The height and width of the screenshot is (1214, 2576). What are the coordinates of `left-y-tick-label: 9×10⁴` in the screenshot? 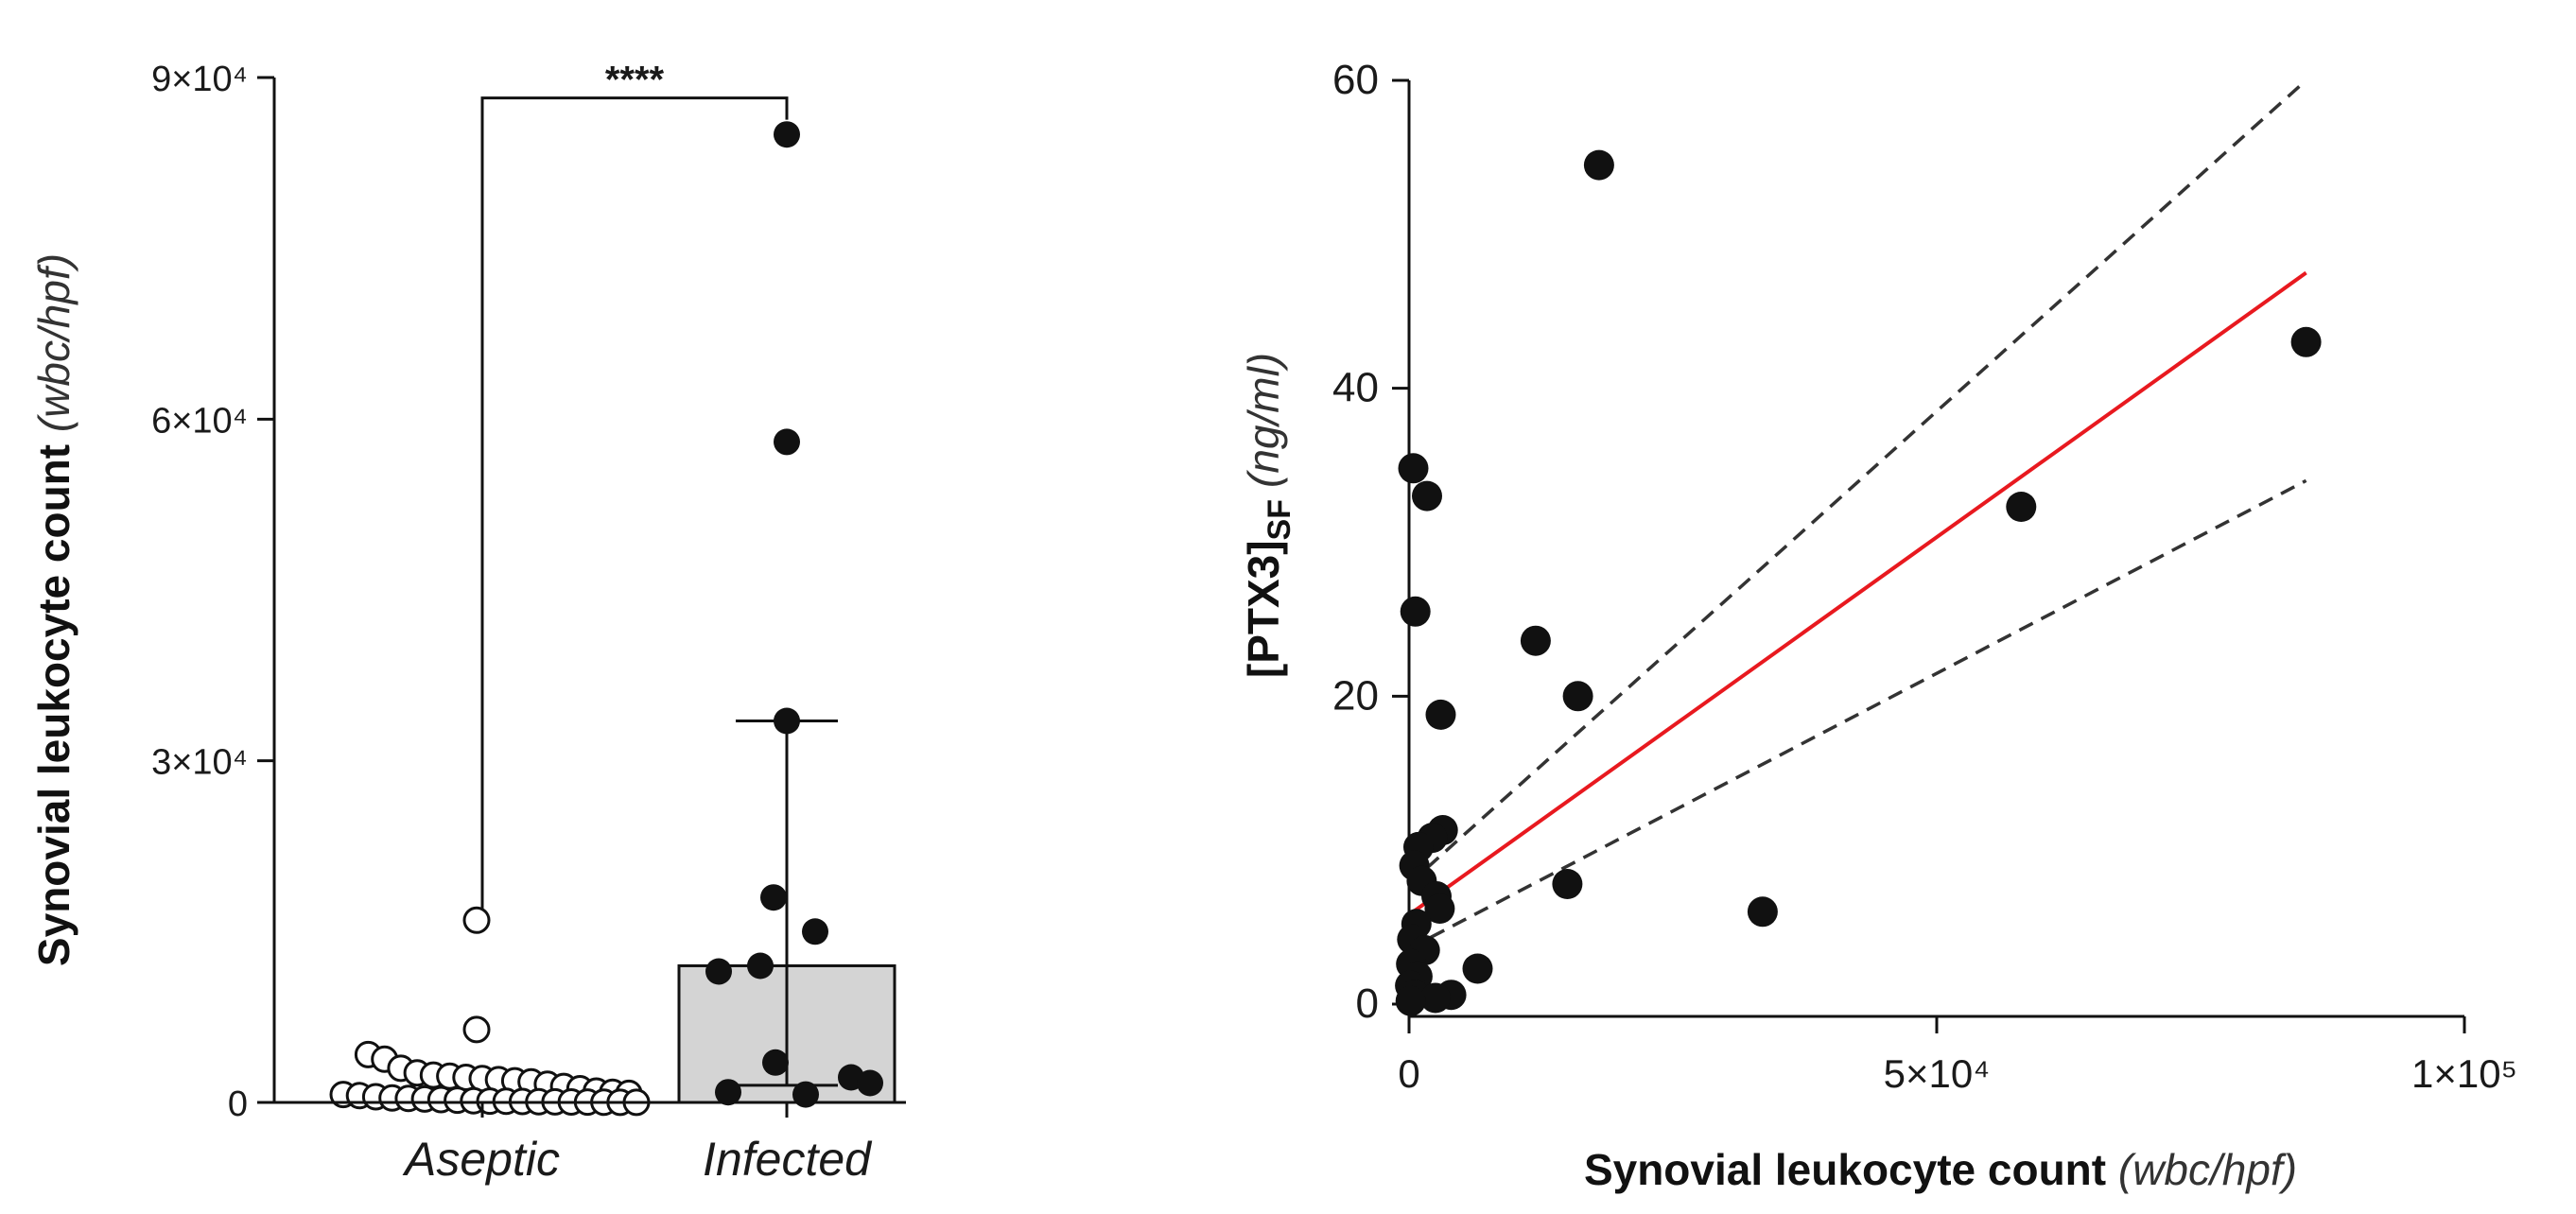 It's located at (199, 79).